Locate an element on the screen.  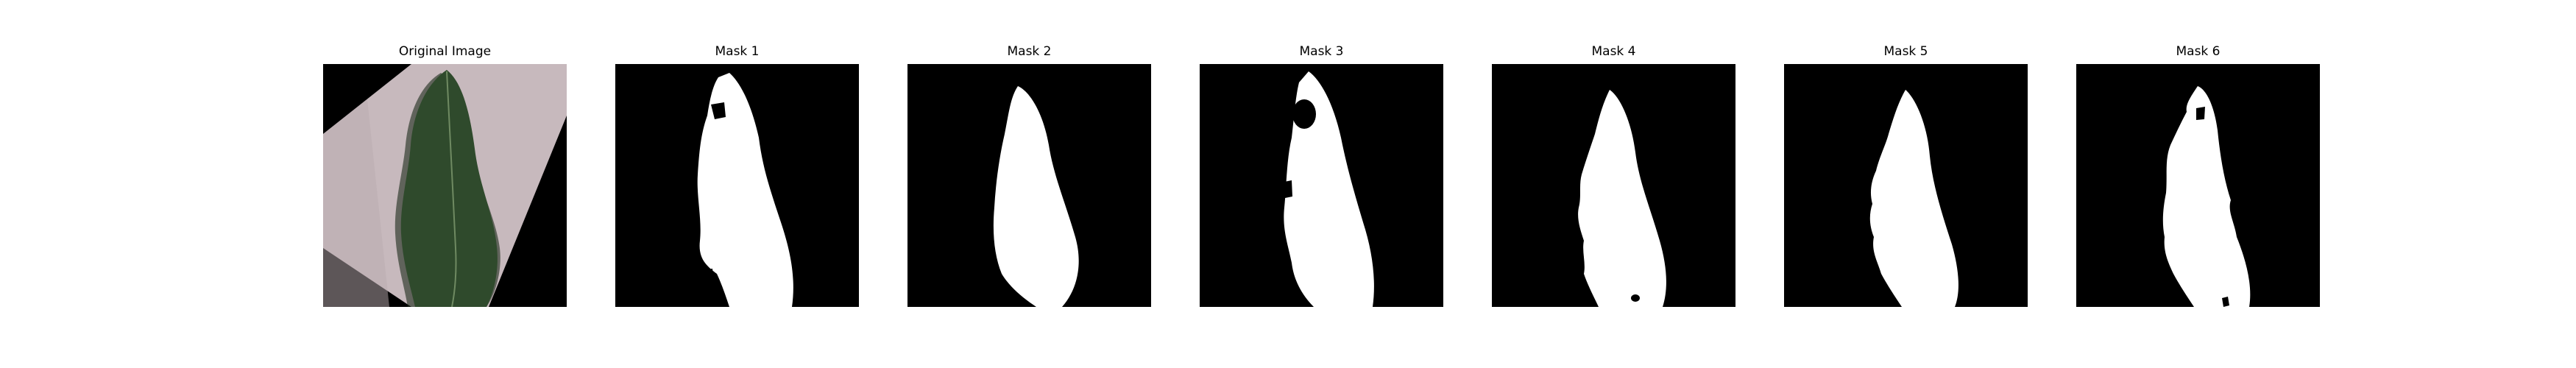
panel-title: Mask 6 is located at coordinates (2198, 52).